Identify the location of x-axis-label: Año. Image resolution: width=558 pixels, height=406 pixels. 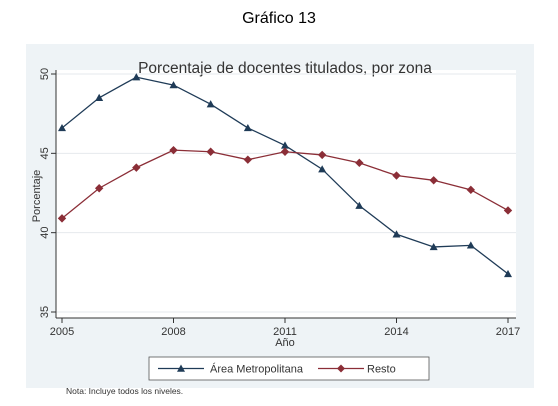
(285, 343).